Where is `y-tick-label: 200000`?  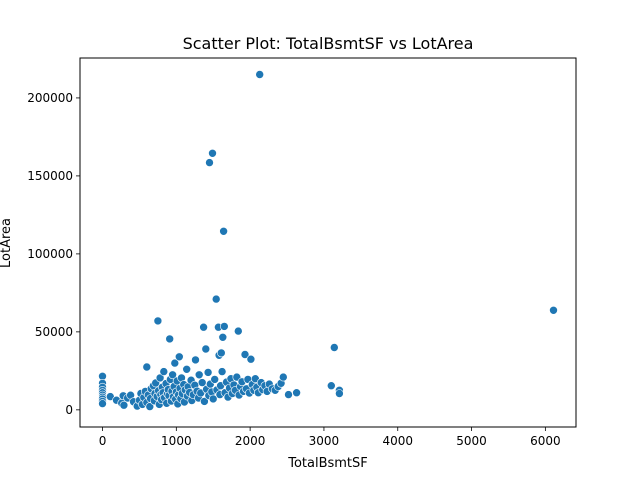
y-tick-label: 200000 is located at coordinates (50, 98).